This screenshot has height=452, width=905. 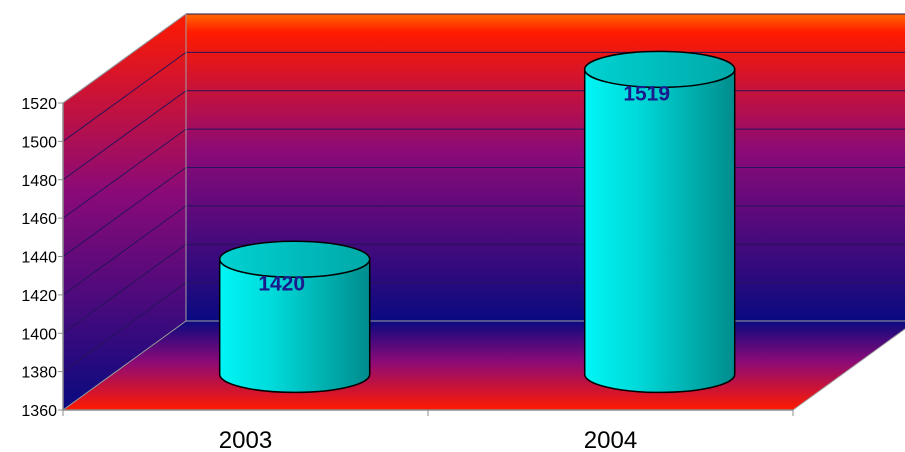 I want to click on y-tick-label: 1460, so click(x=39, y=219).